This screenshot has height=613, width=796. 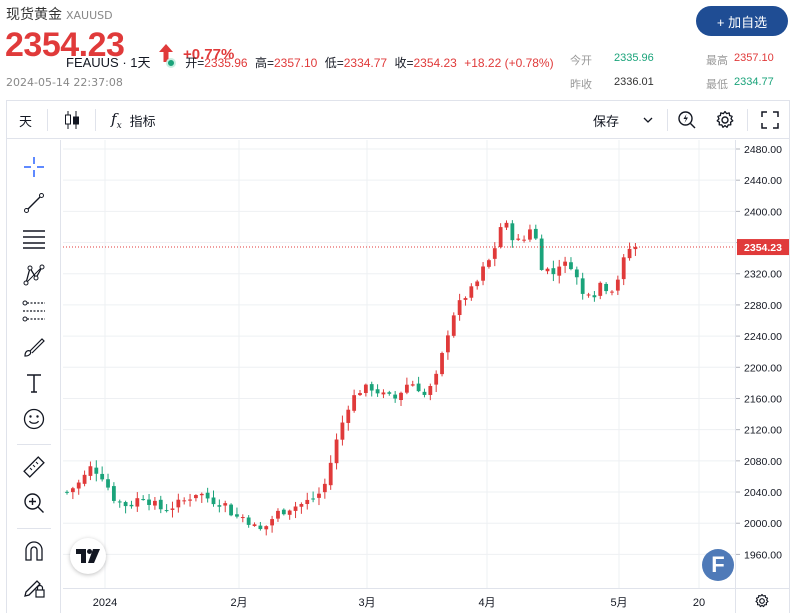 What do you see at coordinates (725, 120) in the screenshot?
I see `settings-button` at bounding box center [725, 120].